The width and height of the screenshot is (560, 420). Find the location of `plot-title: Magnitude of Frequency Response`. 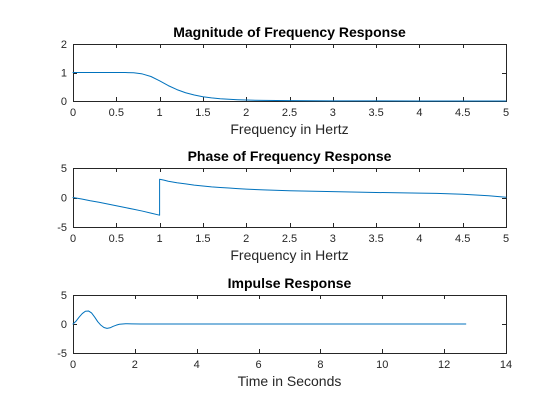

plot-title: Magnitude of Frequency Response is located at coordinates (289, 32).